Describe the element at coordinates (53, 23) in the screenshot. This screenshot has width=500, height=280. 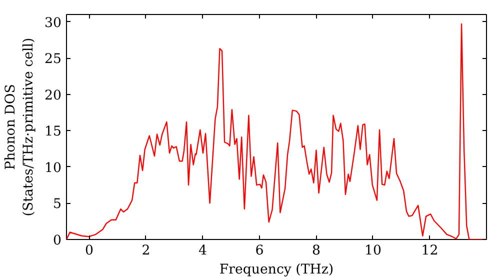
I see `y-tick-label: 30` at that location.